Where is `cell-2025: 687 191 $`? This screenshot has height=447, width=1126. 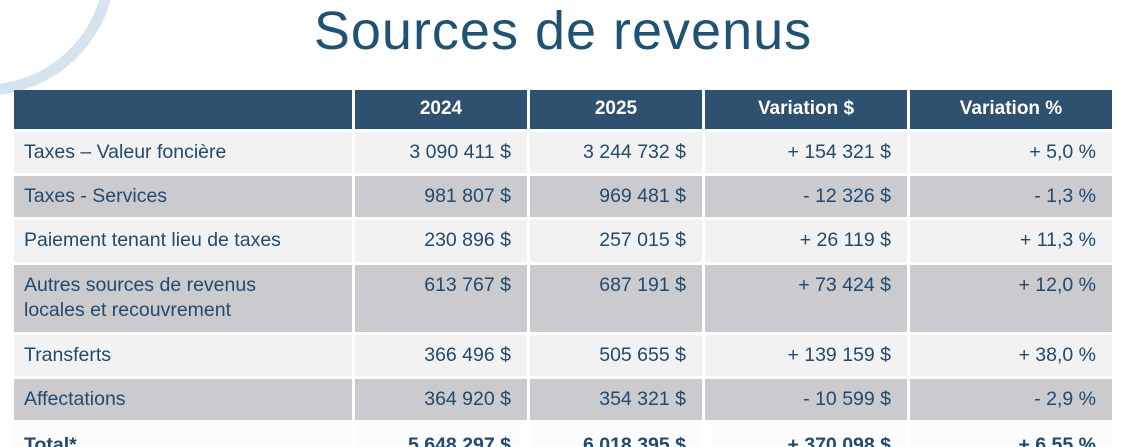 cell-2025: 687 191 $ is located at coordinates (616, 298).